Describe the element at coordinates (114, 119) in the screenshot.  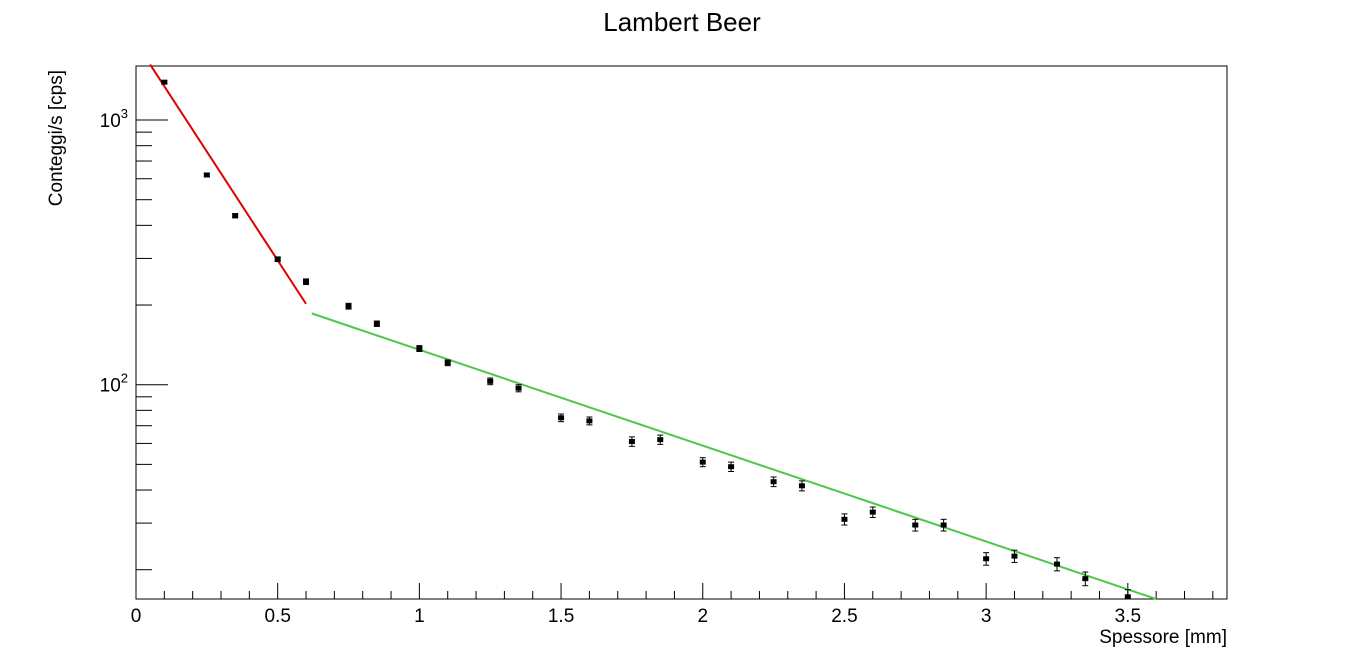
I see `y-tick-label: 10³` at that location.